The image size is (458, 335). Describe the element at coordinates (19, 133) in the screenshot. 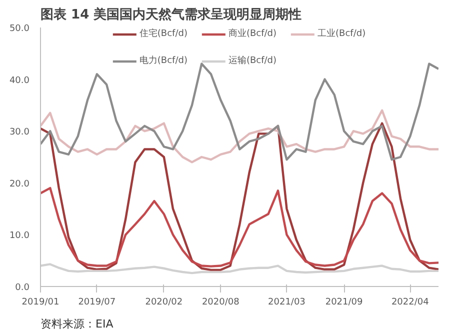

I see `y-tick-label: 30.0` at that location.